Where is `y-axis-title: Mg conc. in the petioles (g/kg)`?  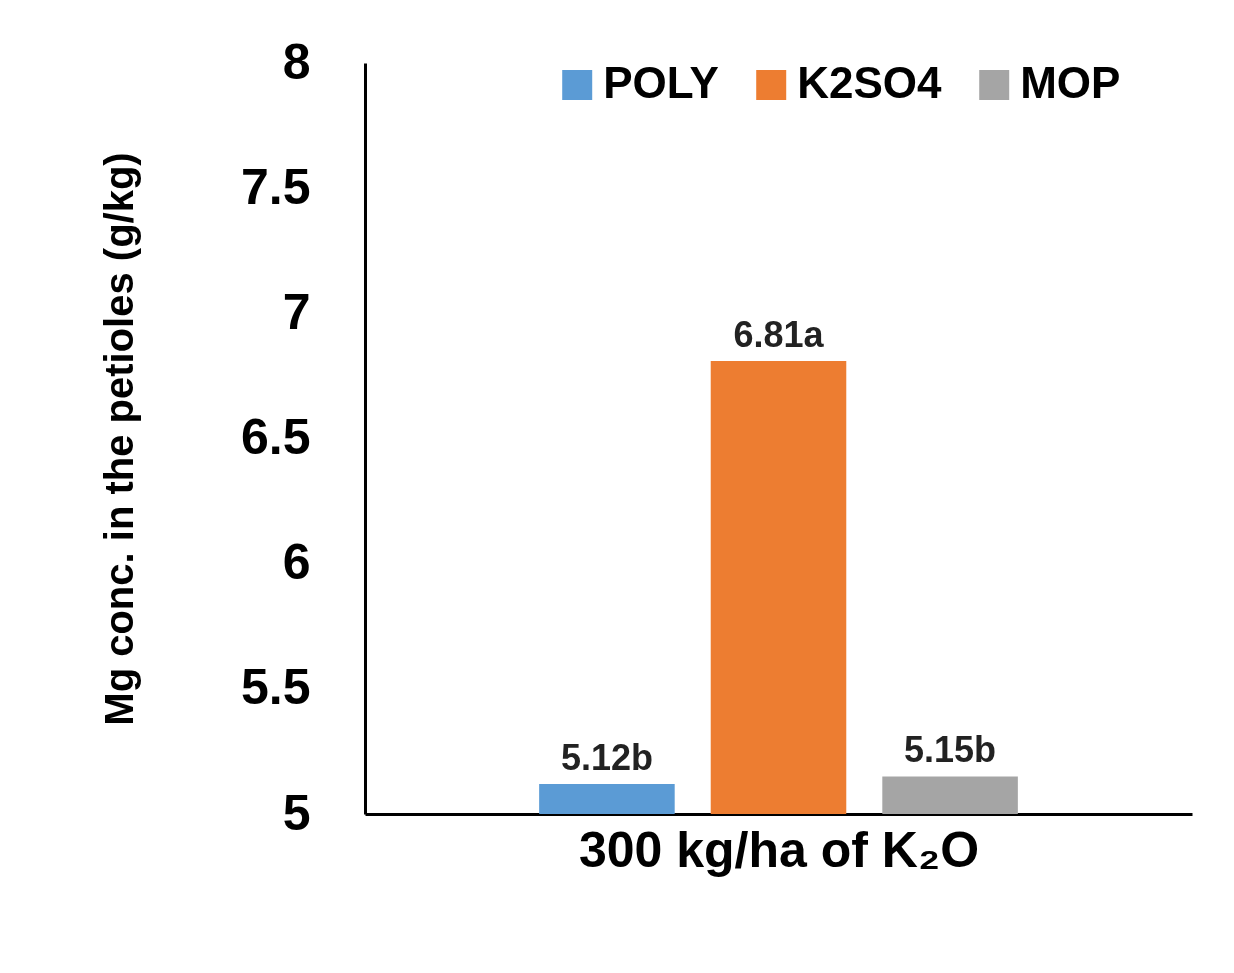
y-axis-title: Mg conc. in the petioles (g/kg) is located at coordinates (118, 439).